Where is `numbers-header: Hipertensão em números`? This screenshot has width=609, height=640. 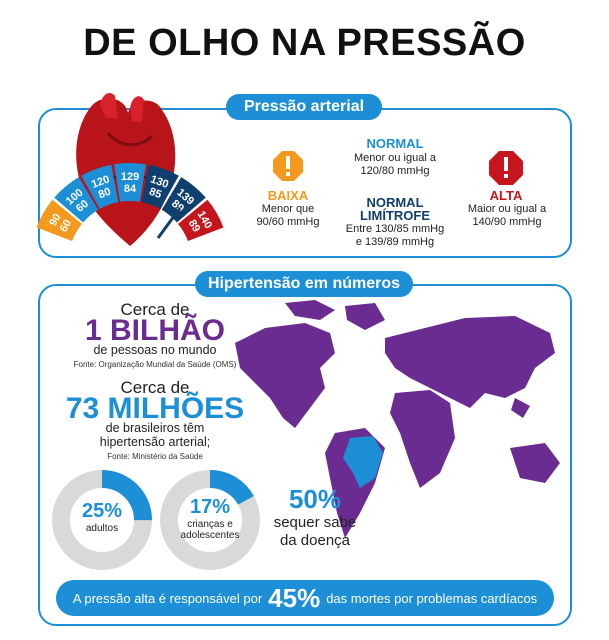 numbers-header: Hipertensão em números is located at coordinates (304, 284).